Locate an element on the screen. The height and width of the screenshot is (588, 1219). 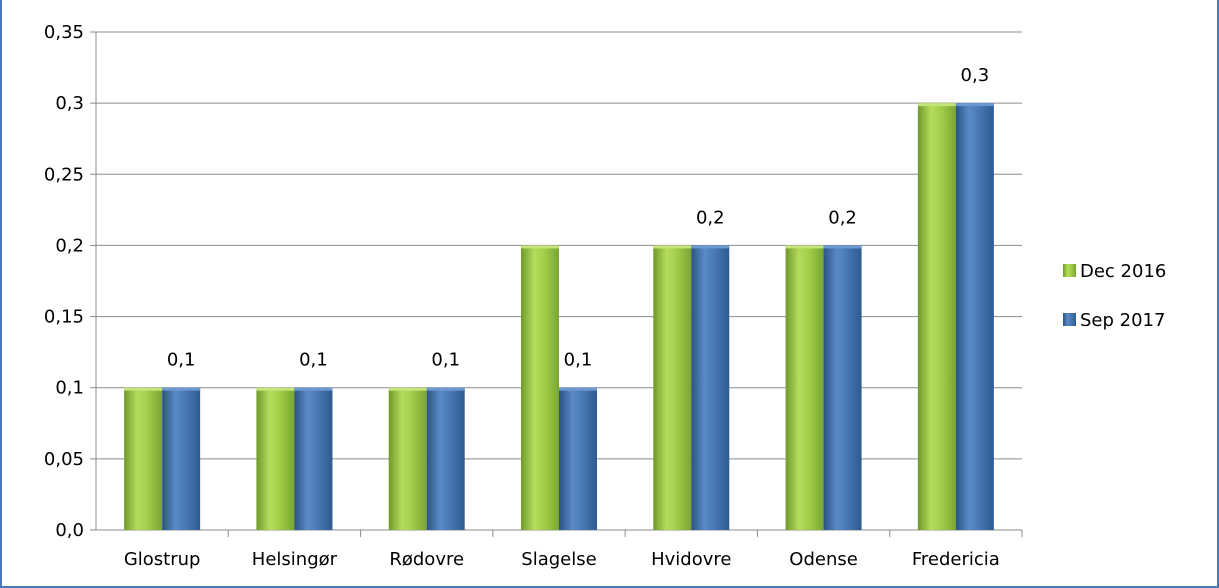
y-tick-label: 0,2 is located at coordinates (69, 245).